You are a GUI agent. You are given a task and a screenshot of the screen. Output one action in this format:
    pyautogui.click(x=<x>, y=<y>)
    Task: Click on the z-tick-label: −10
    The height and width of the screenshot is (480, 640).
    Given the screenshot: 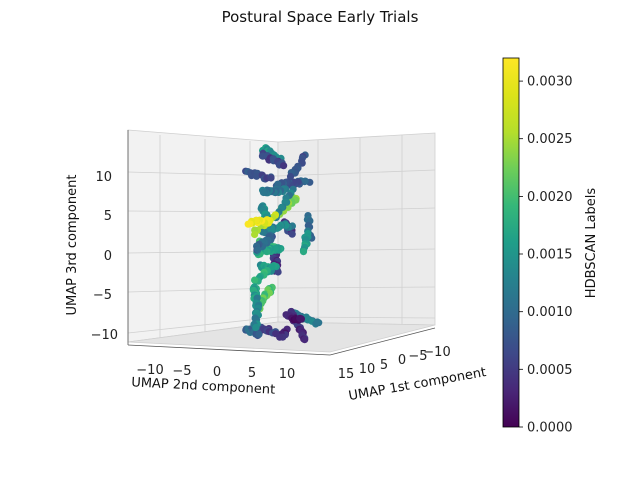 What is the action you would take?
    pyautogui.click(x=104, y=335)
    